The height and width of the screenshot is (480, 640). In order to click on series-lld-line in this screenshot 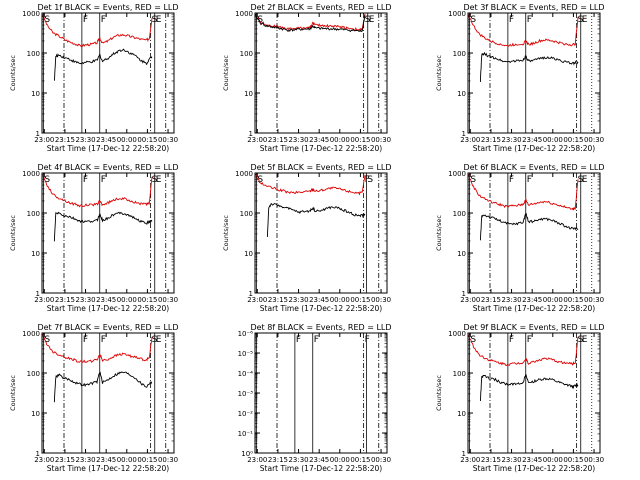, I will do `click(97, 348)`.